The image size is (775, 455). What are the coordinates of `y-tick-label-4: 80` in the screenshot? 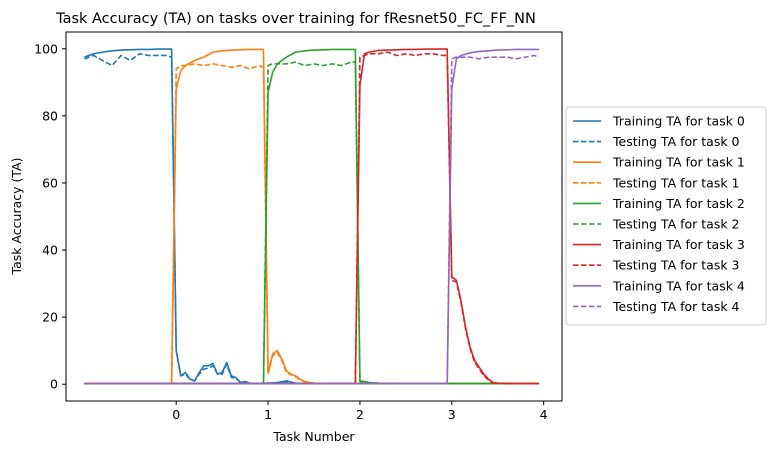 It's located at (50, 115).